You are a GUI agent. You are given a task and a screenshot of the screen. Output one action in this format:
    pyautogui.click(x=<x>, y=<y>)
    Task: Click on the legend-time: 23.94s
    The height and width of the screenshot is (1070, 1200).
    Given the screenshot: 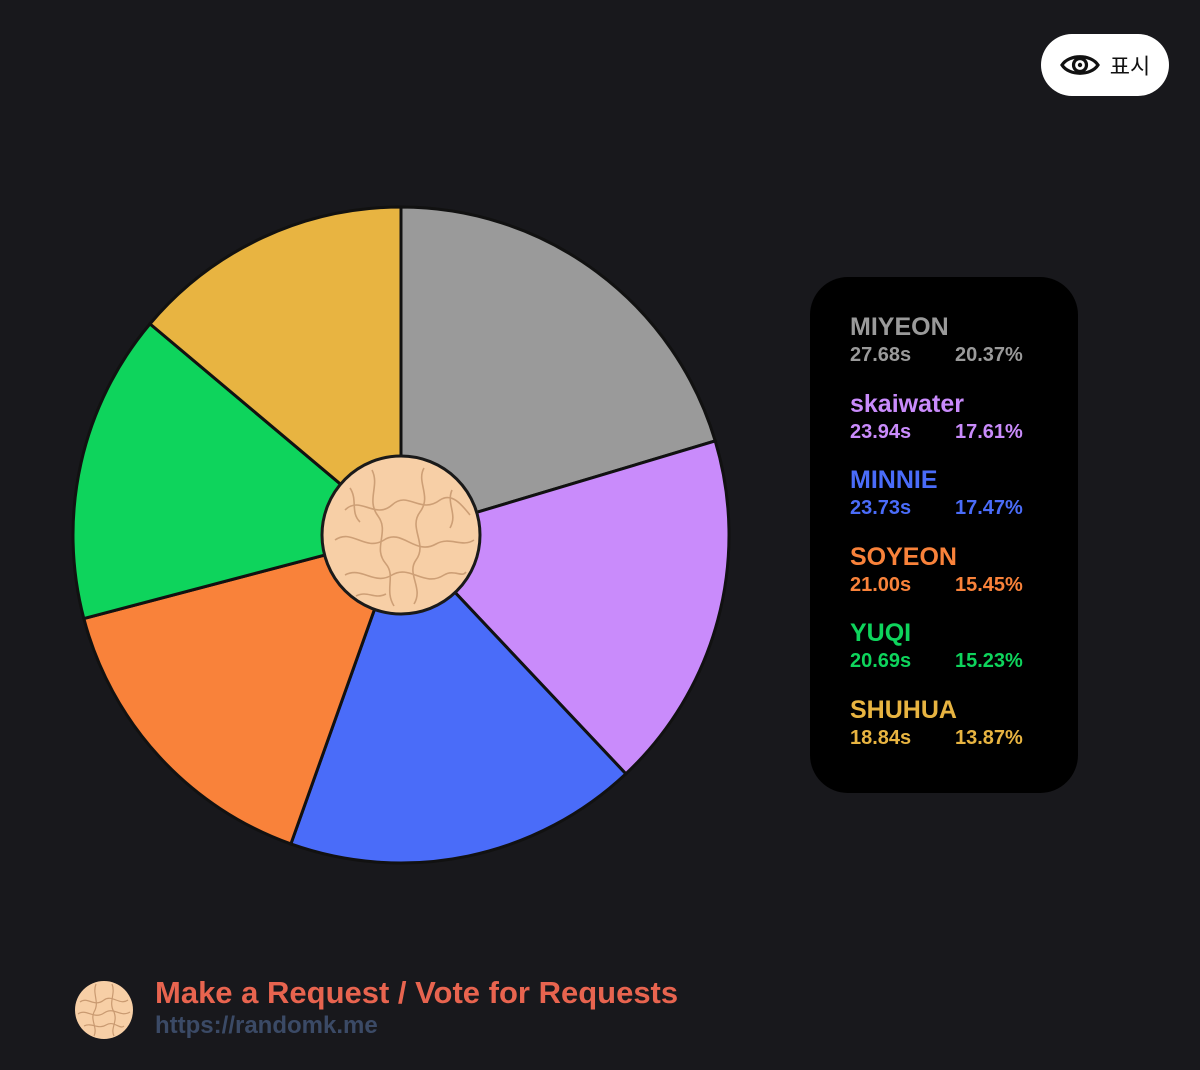 What is the action you would take?
    pyautogui.click(x=881, y=431)
    